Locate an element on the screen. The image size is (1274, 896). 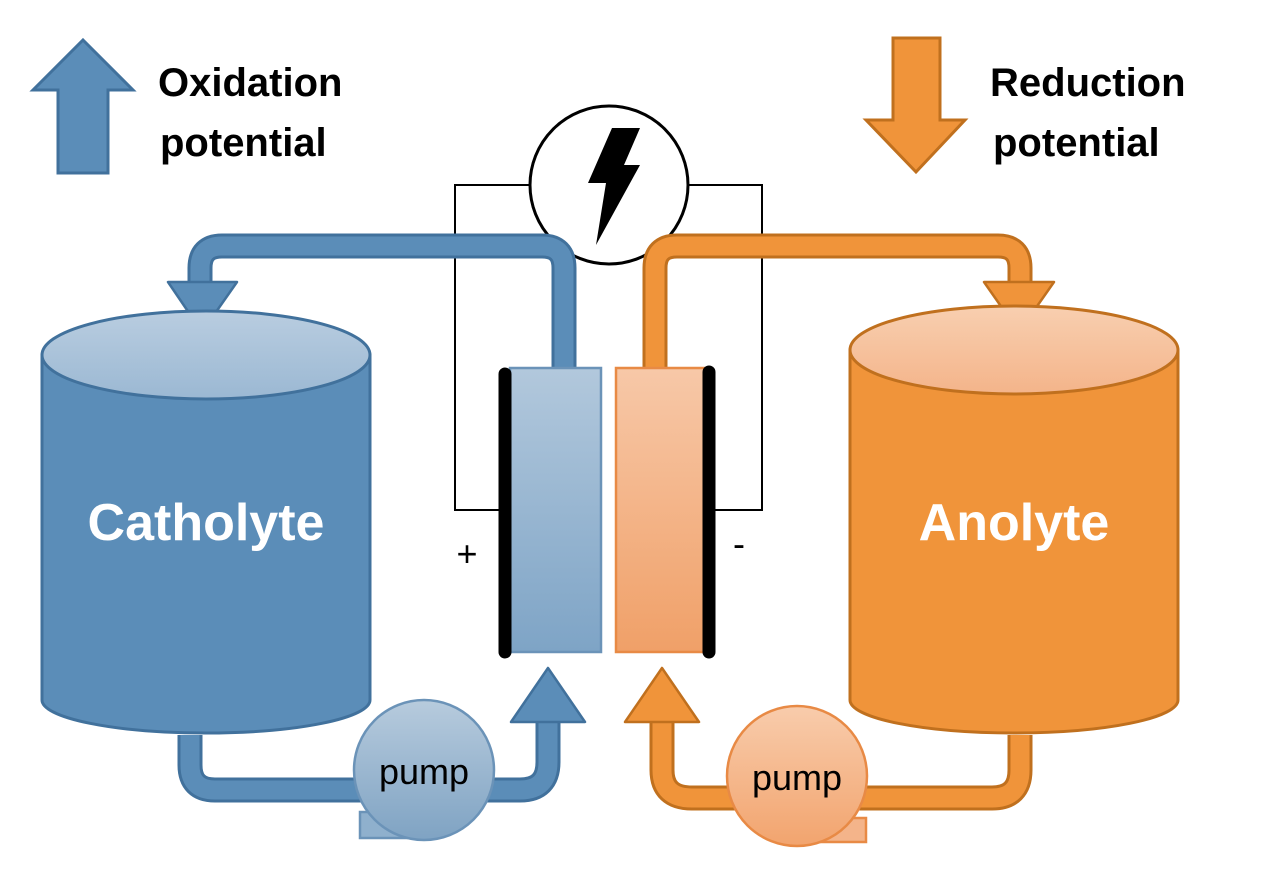
positive-terminal-label: + is located at coordinates (466, 553).